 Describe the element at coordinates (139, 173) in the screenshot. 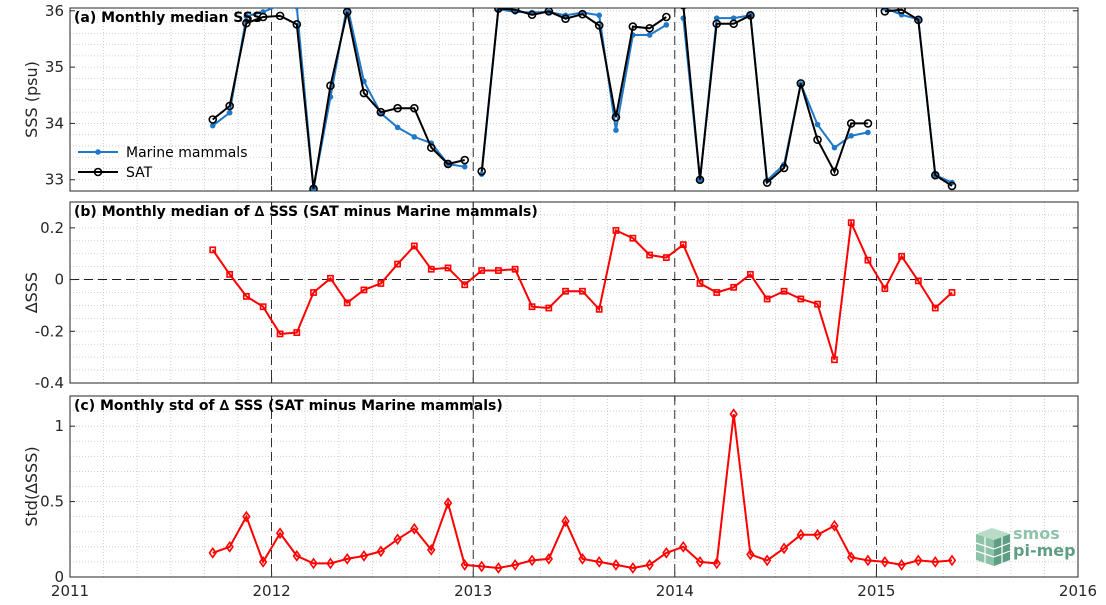

I see `legend-label: SAT` at that location.